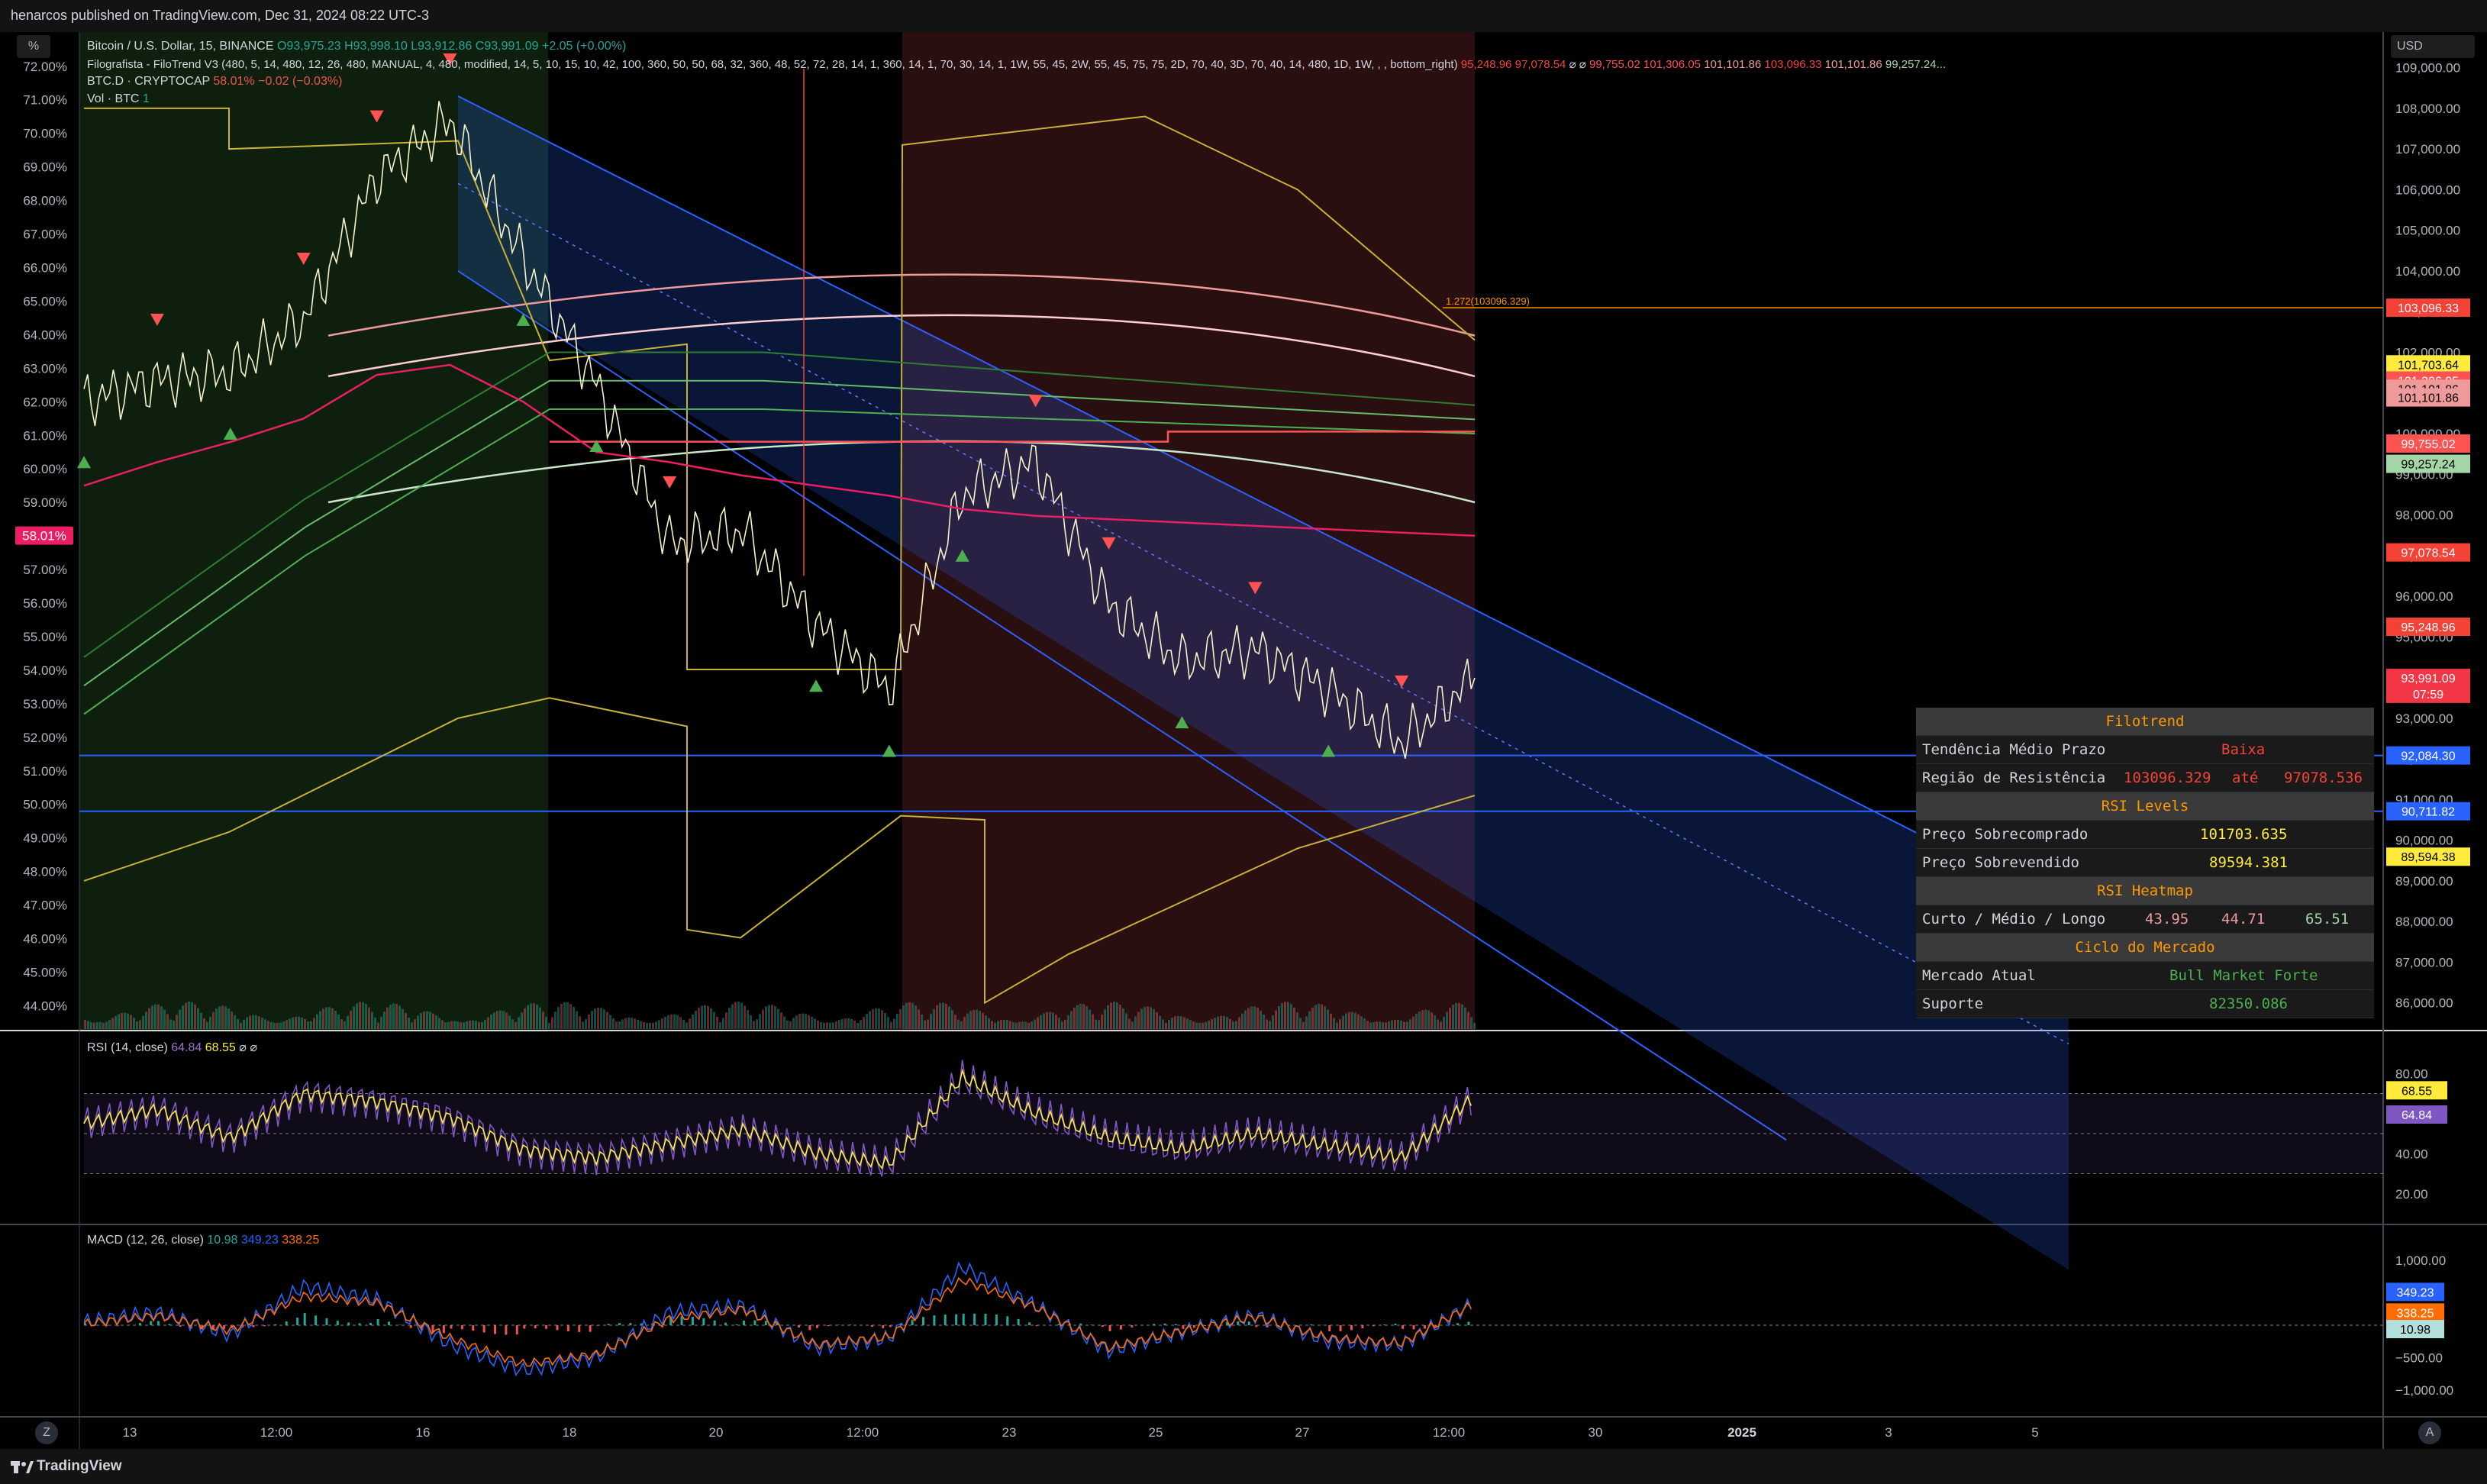  Describe the element at coordinates (203, 1240) in the screenshot. I see `macd-legend: MACD (12, 26, close) 10.98 349.23 338.25` at that location.